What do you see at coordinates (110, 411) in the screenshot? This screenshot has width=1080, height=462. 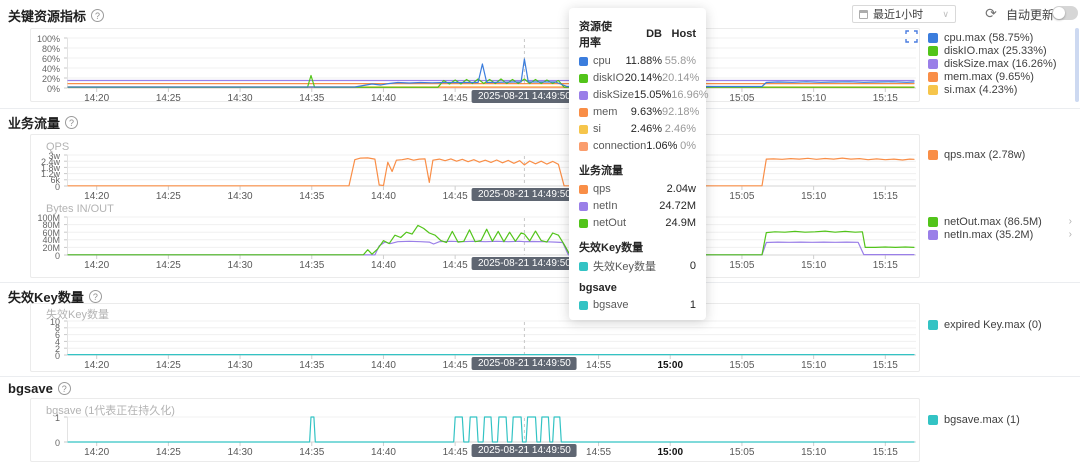 I see `bgsave-chart-label: bgsave (1代表正在持久化)` at bounding box center [110, 411].